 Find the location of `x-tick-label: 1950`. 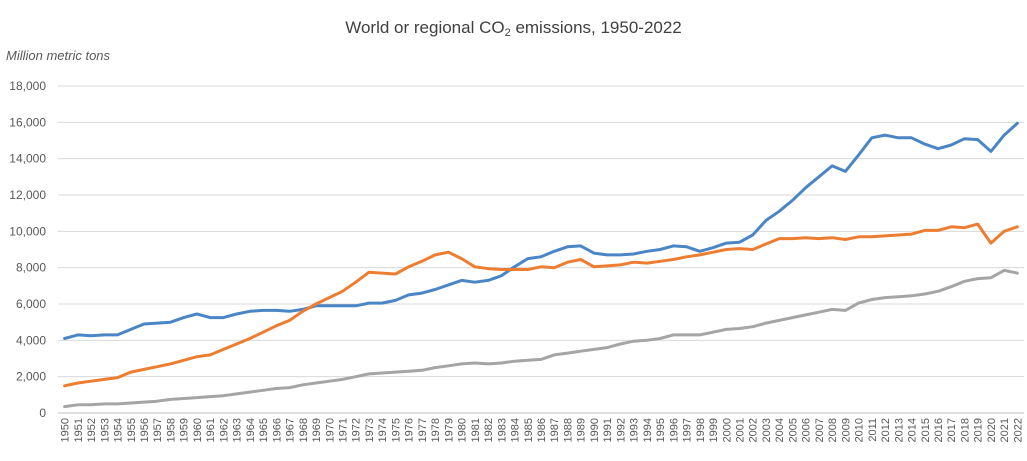

x-tick-label: 1950 is located at coordinates (66, 430).